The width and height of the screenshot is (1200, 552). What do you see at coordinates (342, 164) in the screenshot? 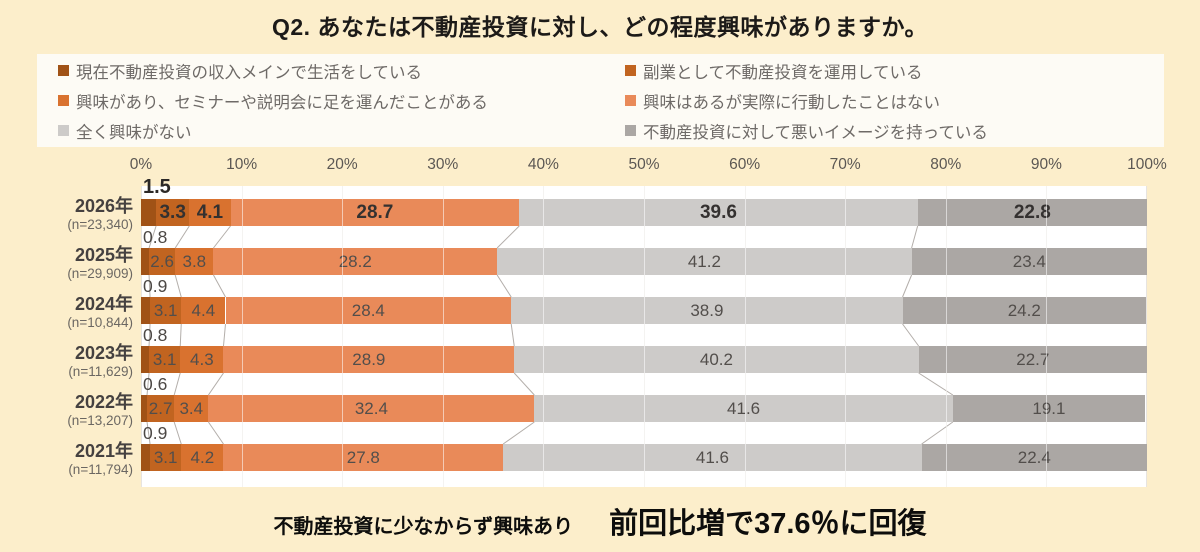
I see `x-axis-tick-label: 20%` at bounding box center [342, 164].